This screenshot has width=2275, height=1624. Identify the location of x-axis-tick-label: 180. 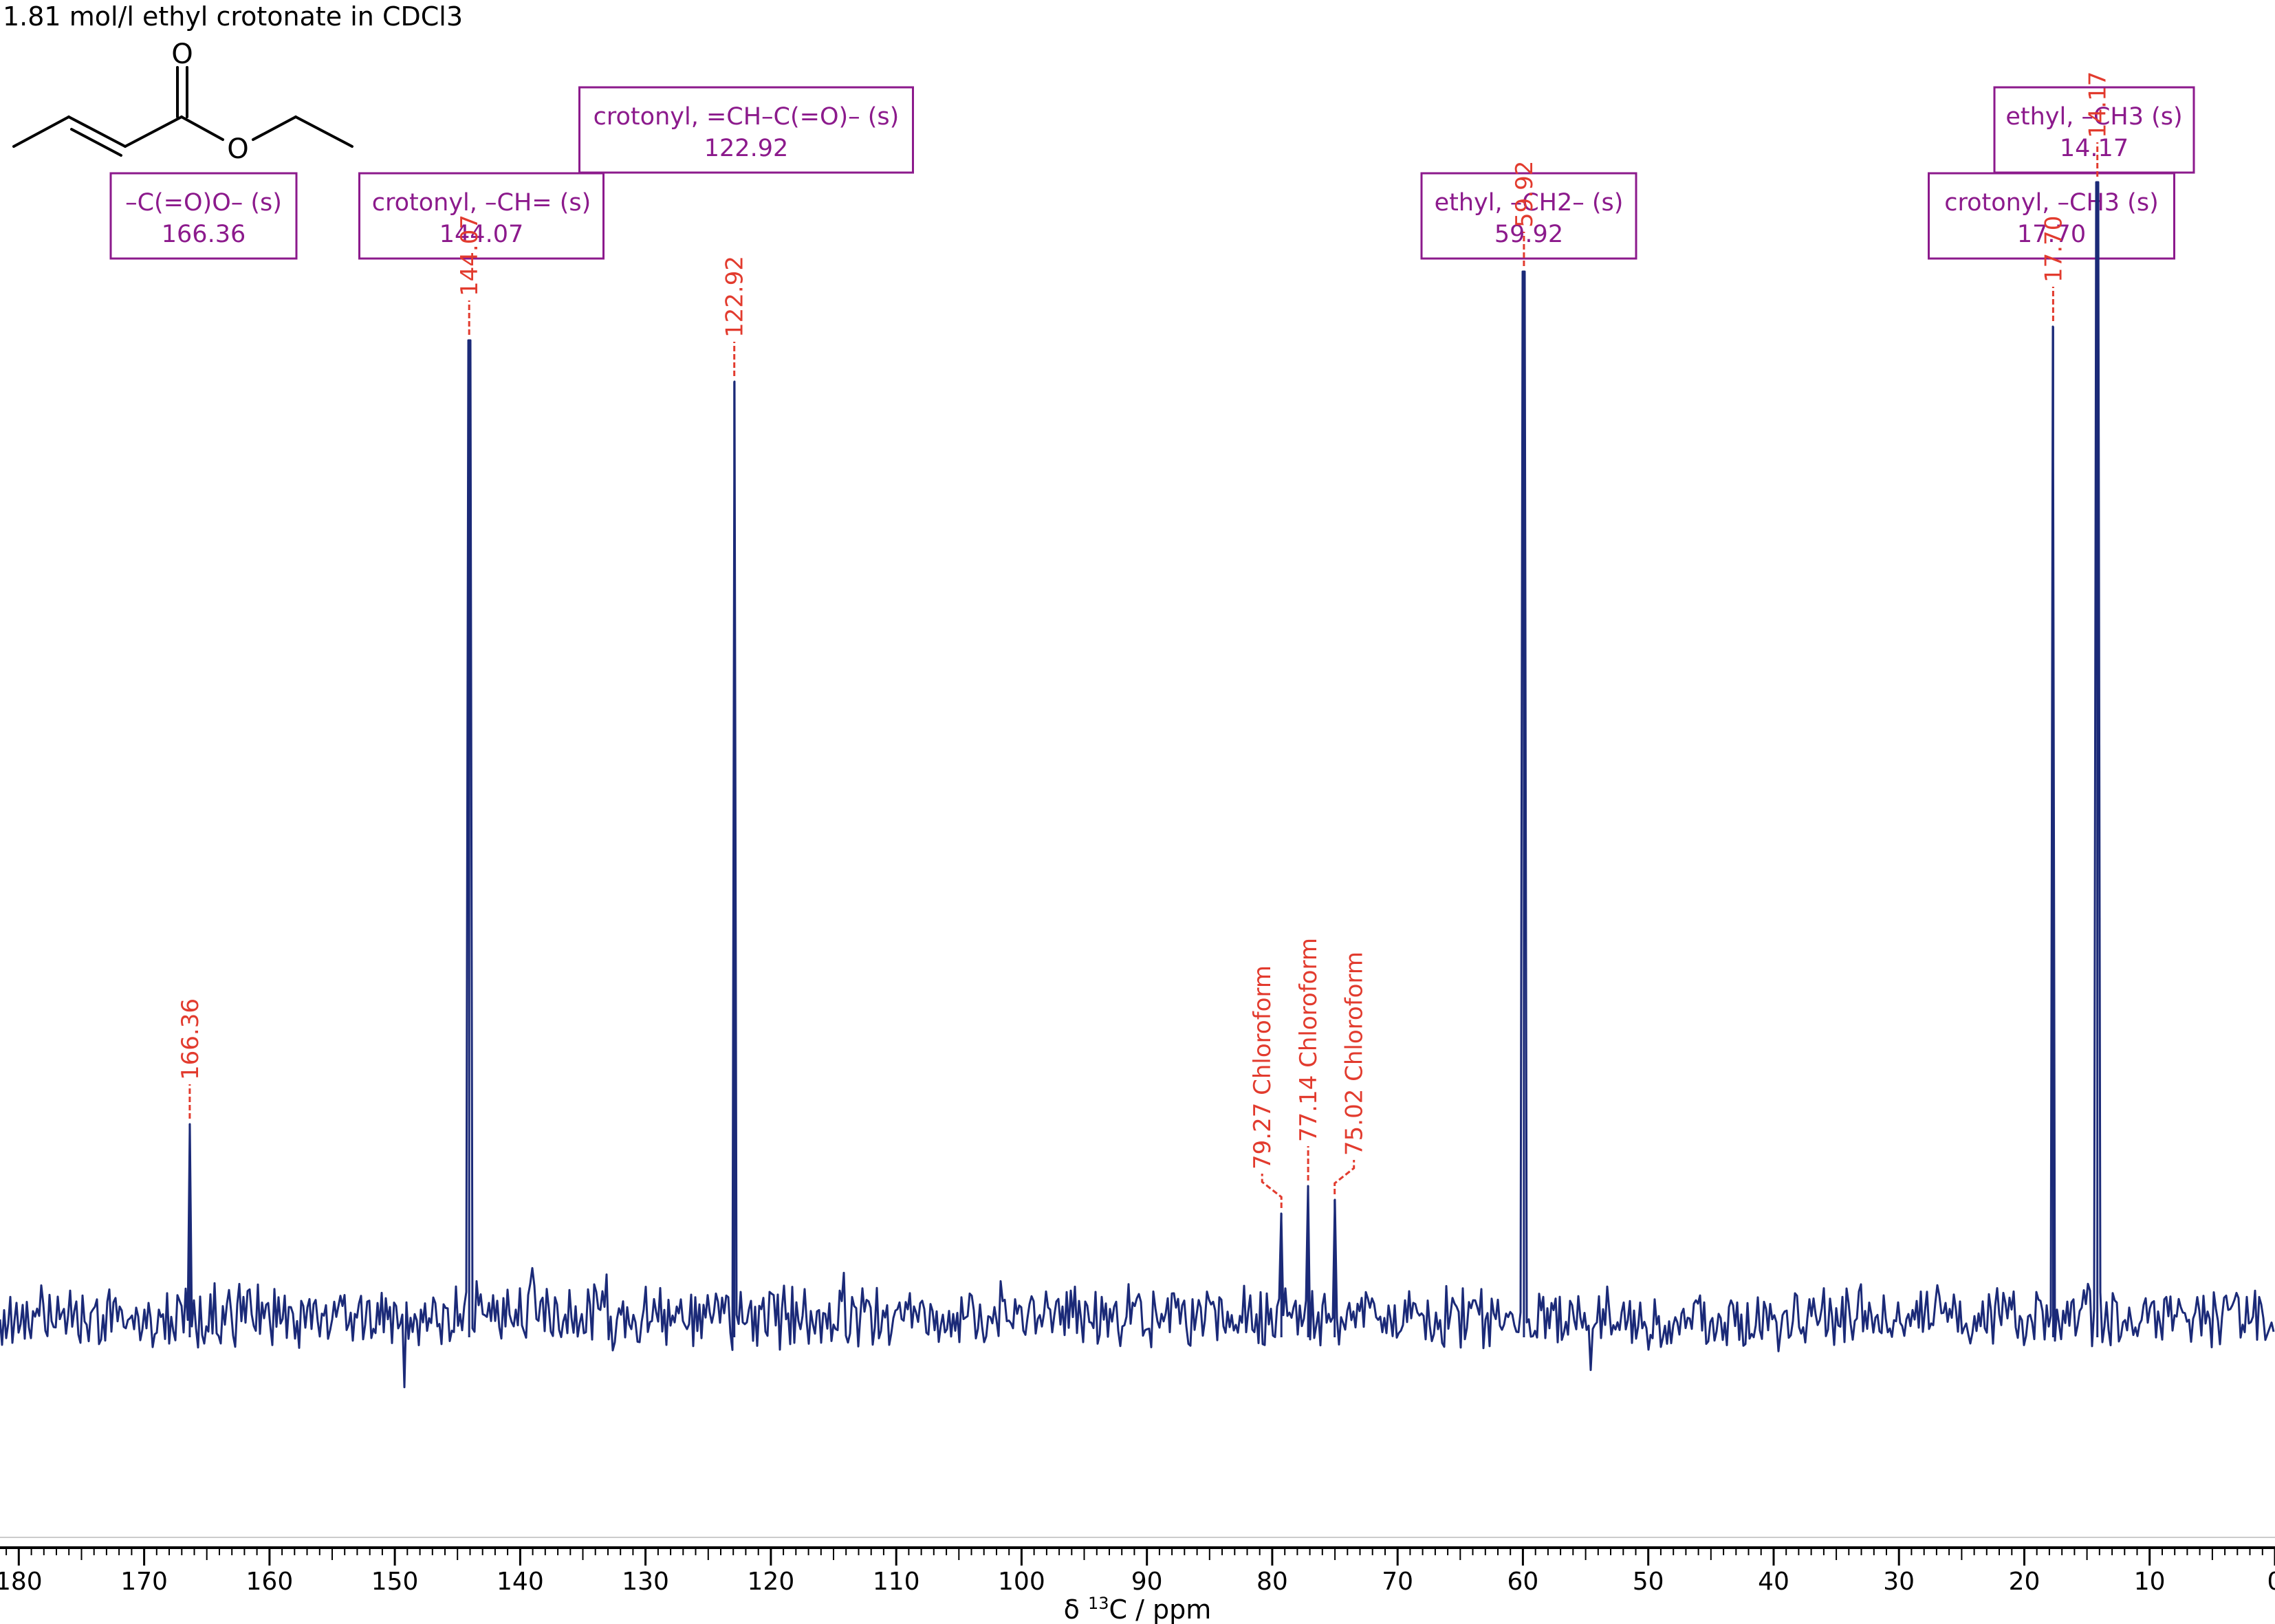
(21, 1582).